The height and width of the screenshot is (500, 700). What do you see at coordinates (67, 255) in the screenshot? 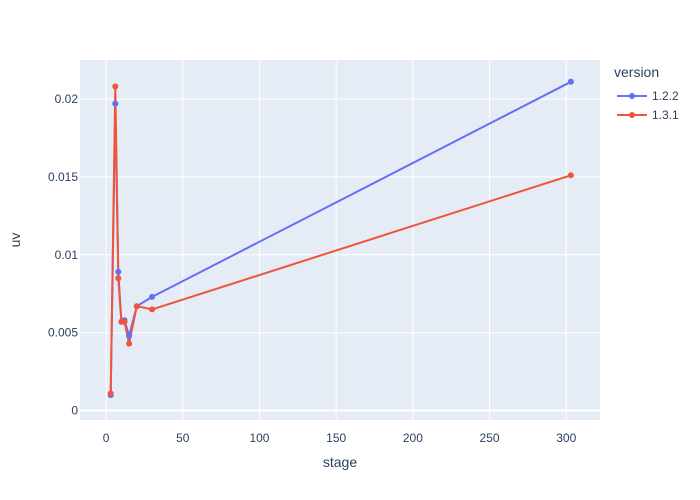
I see `y-tick-label: 0.01` at bounding box center [67, 255].